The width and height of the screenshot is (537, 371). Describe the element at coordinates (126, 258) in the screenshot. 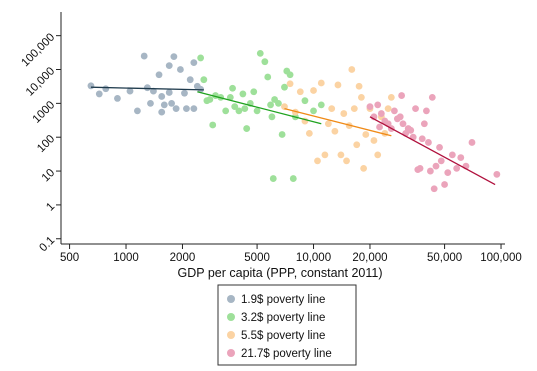

I see `x-tick-label: 1000` at that location.